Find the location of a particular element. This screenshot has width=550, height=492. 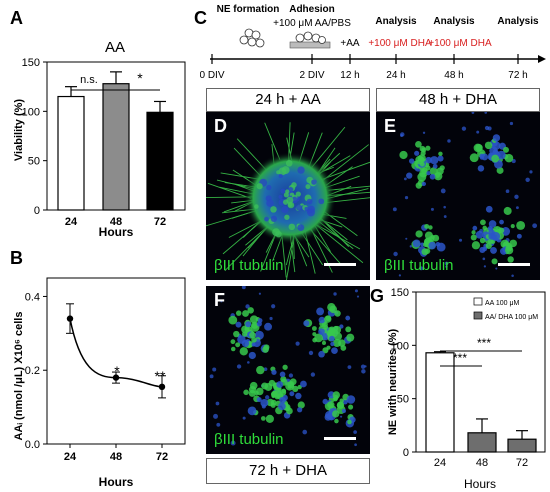

micrograph-f-image is located at coordinates (288, 366).